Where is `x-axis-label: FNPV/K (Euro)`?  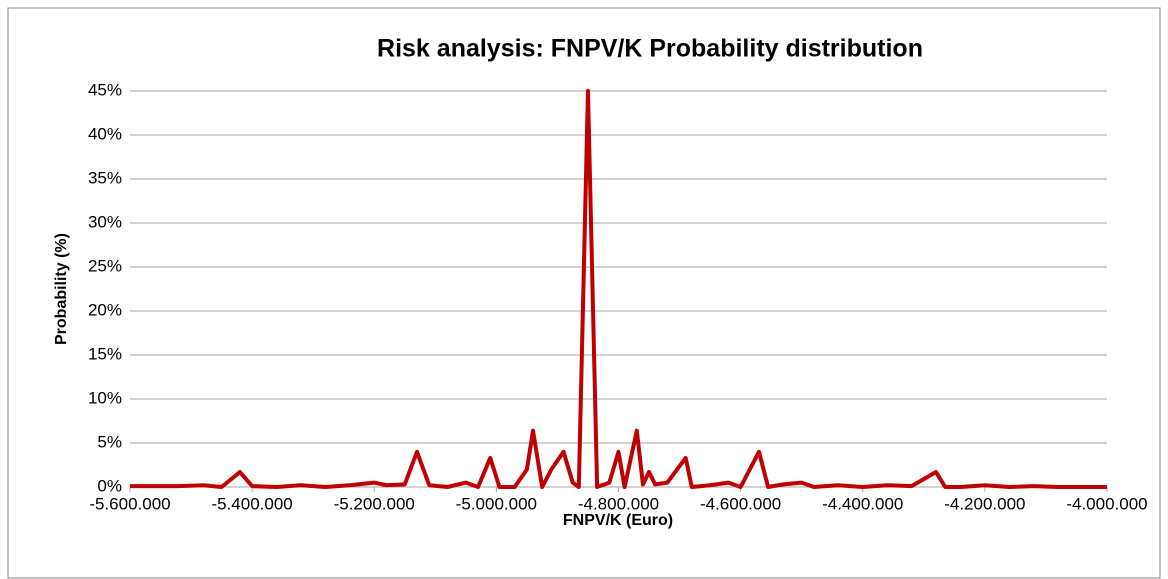
x-axis-label: FNPV/K (Euro) is located at coordinates (618, 520).